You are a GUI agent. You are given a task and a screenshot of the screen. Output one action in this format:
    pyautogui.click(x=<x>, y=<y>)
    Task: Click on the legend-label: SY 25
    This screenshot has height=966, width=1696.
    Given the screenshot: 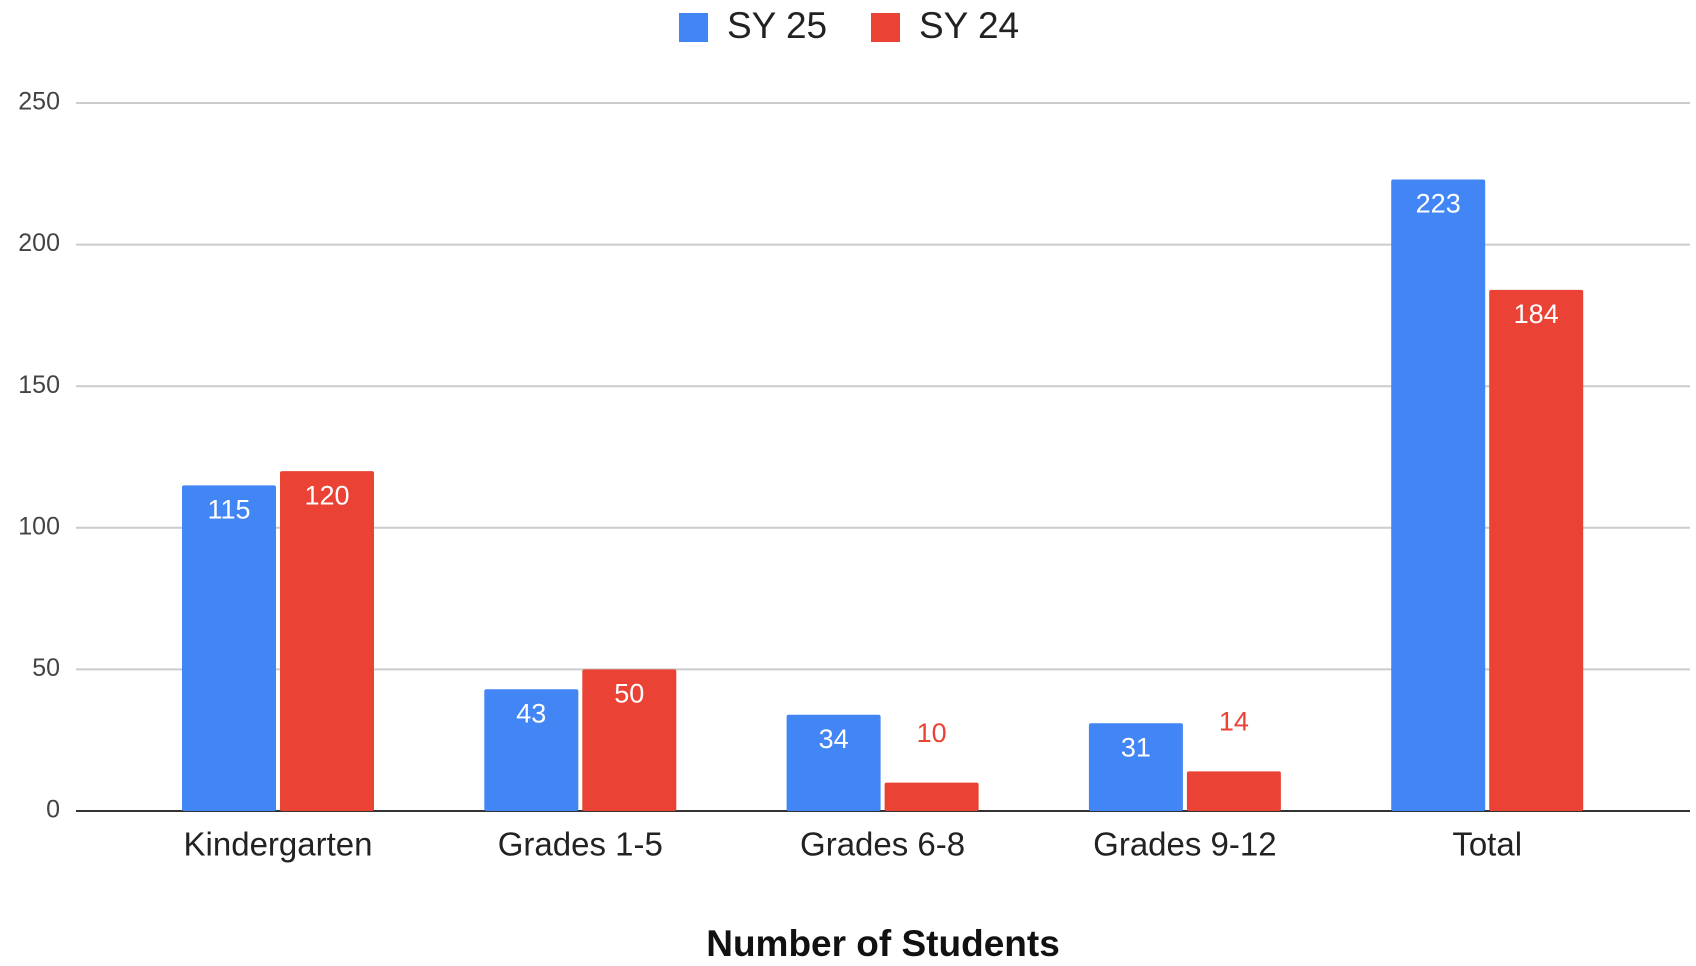 What is the action you would take?
    pyautogui.click(x=777, y=25)
    